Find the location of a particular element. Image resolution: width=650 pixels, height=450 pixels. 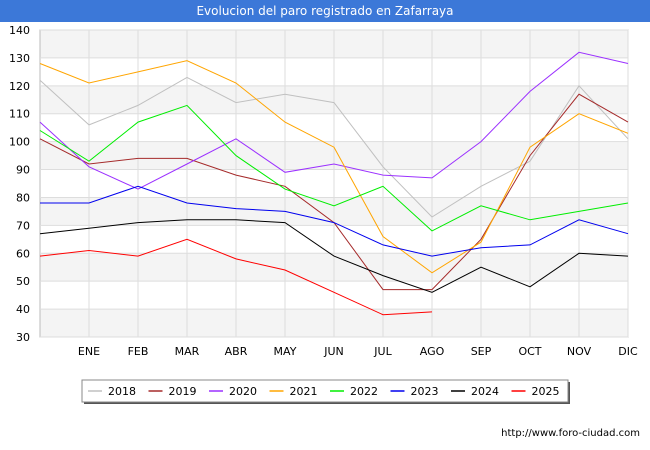

series-line-2025 is located at coordinates (236, 277).